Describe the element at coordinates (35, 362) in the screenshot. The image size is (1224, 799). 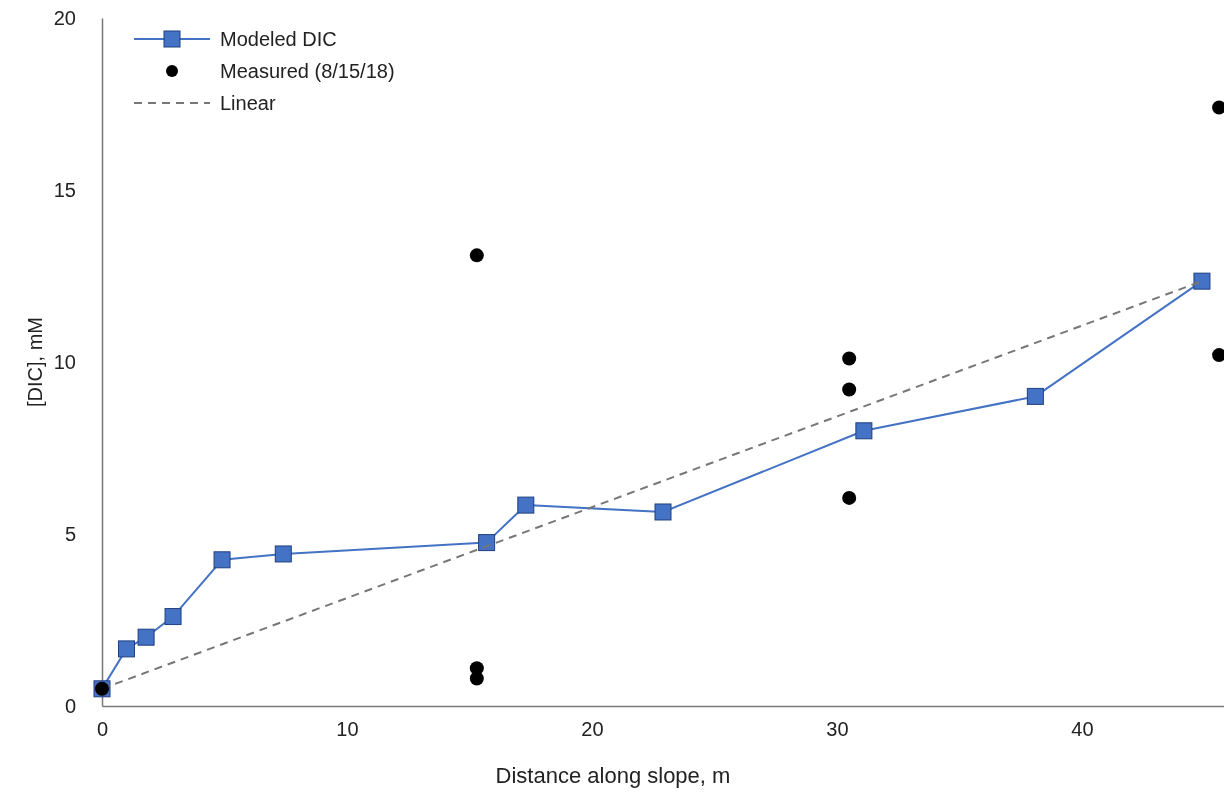
I see `y-axis-title: [DIC], mM` at that location.